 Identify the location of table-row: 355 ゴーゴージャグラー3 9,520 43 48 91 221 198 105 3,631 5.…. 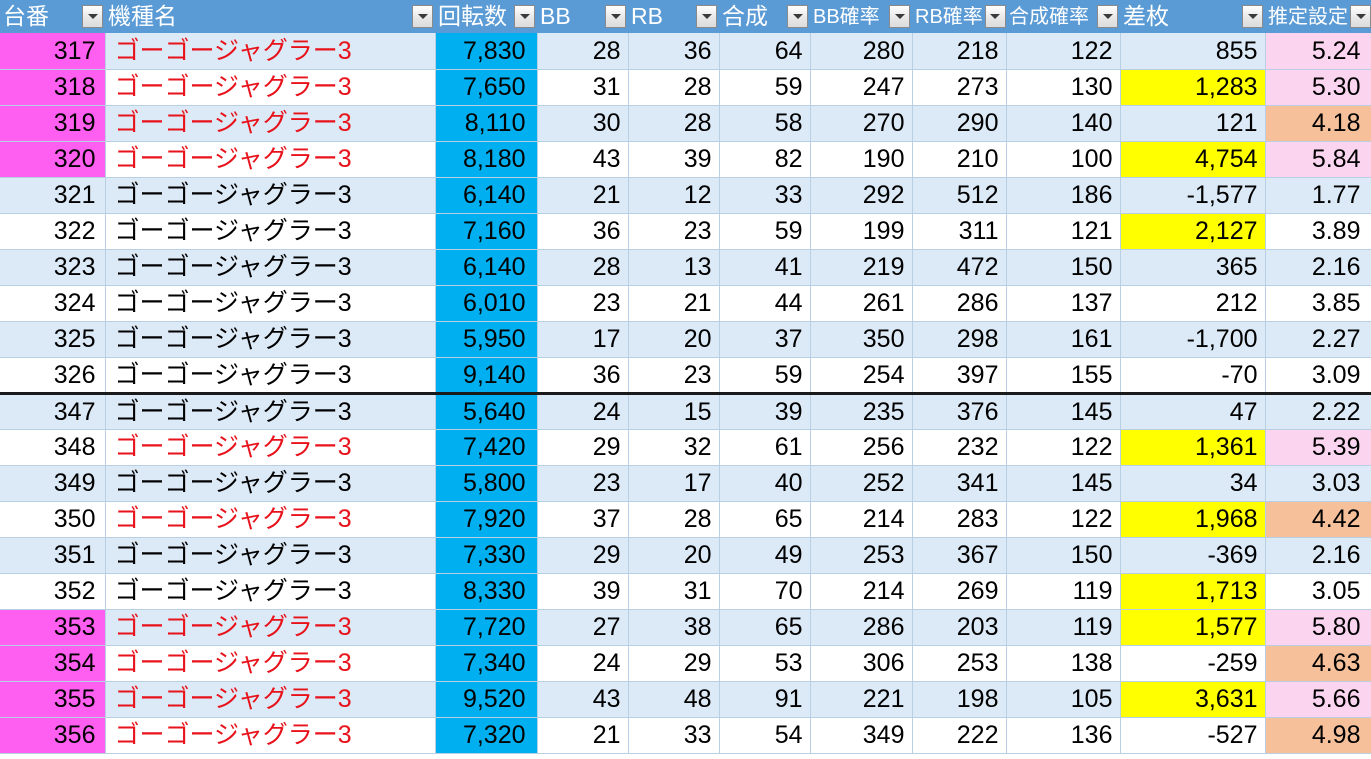
(685, 699).